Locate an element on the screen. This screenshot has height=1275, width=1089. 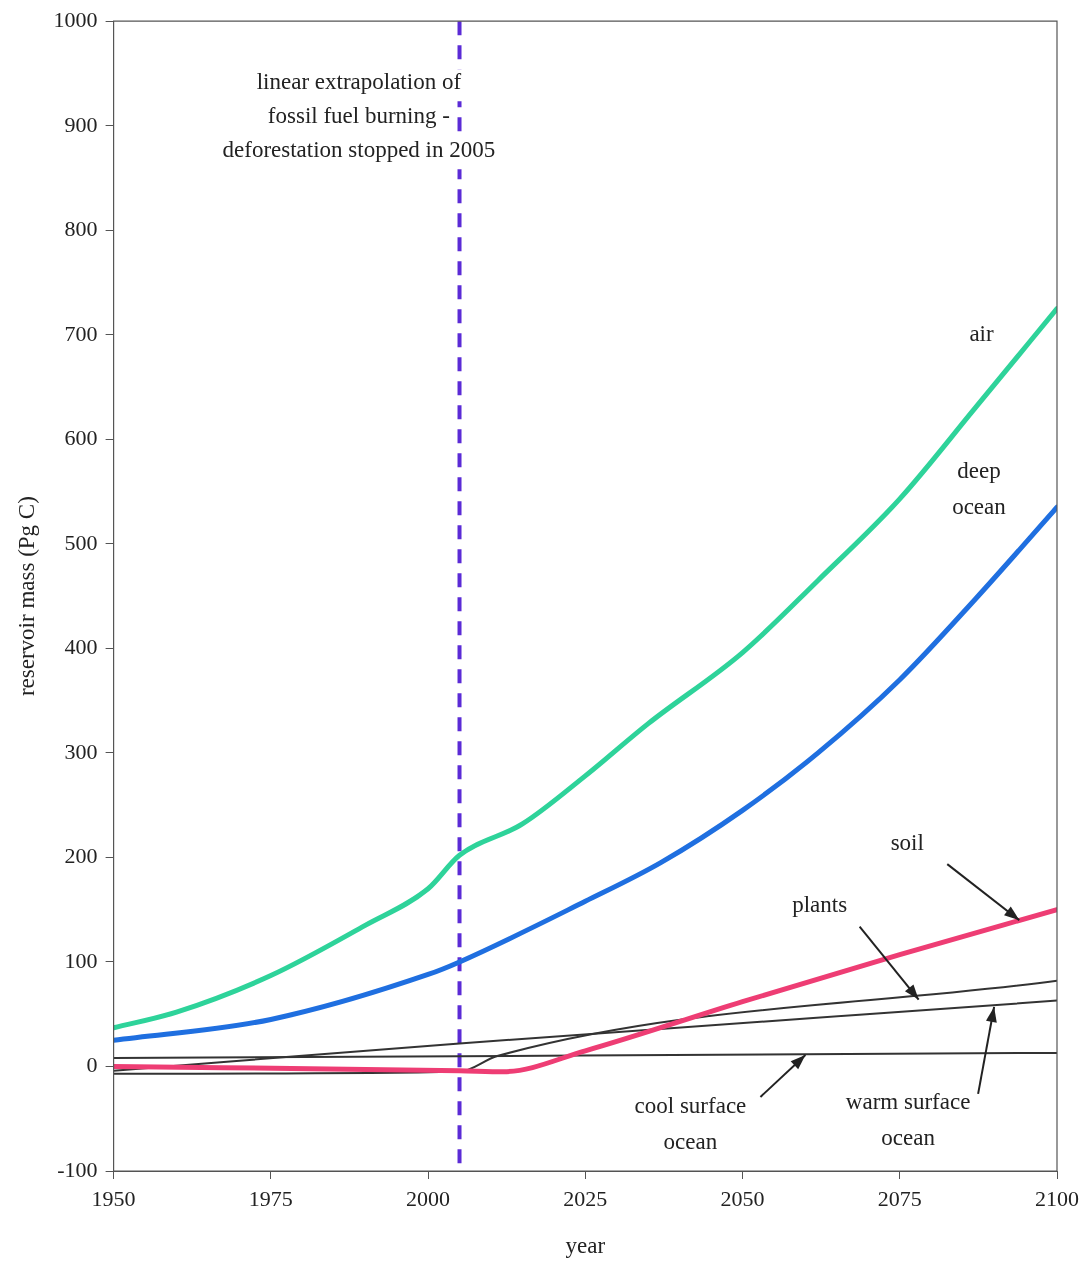
annotation: warm surface ocean is located at coordinates (908, 1120).